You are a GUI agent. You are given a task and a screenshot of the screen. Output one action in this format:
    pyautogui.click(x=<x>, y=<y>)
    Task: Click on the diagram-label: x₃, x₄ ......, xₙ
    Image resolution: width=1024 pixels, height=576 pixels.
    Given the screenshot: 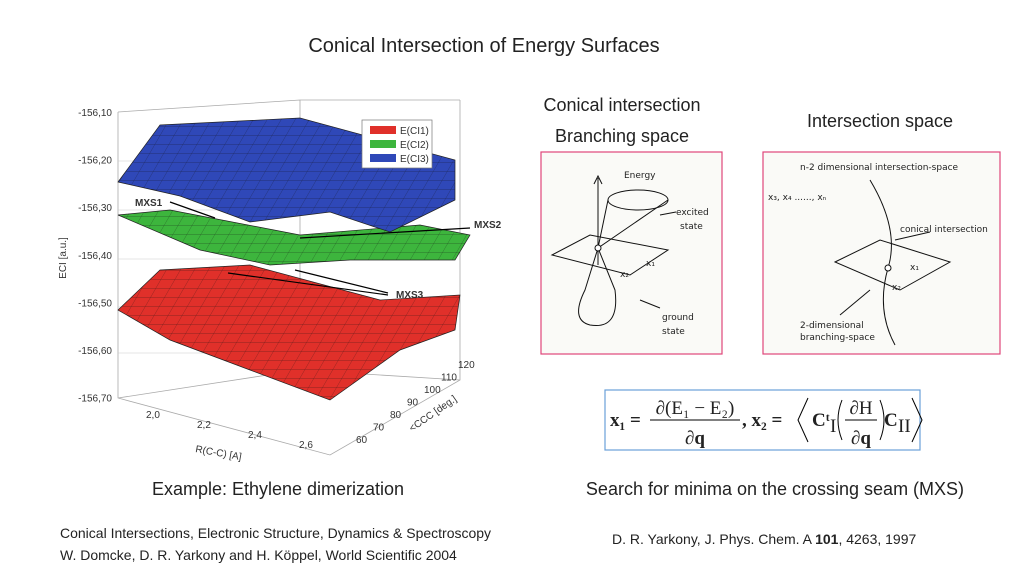 What is the action you would take?
    pyautogui.click(x=797, y=198)
    